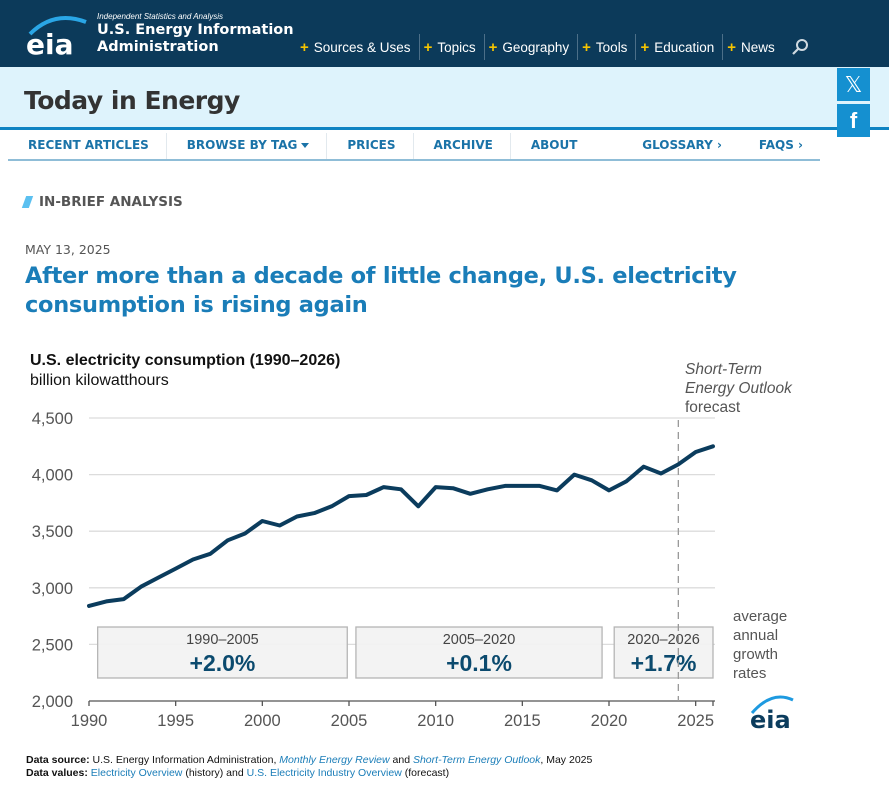 The height and width of the screenshot is (800, 889). I want to click on series-line, so click(401, 526).